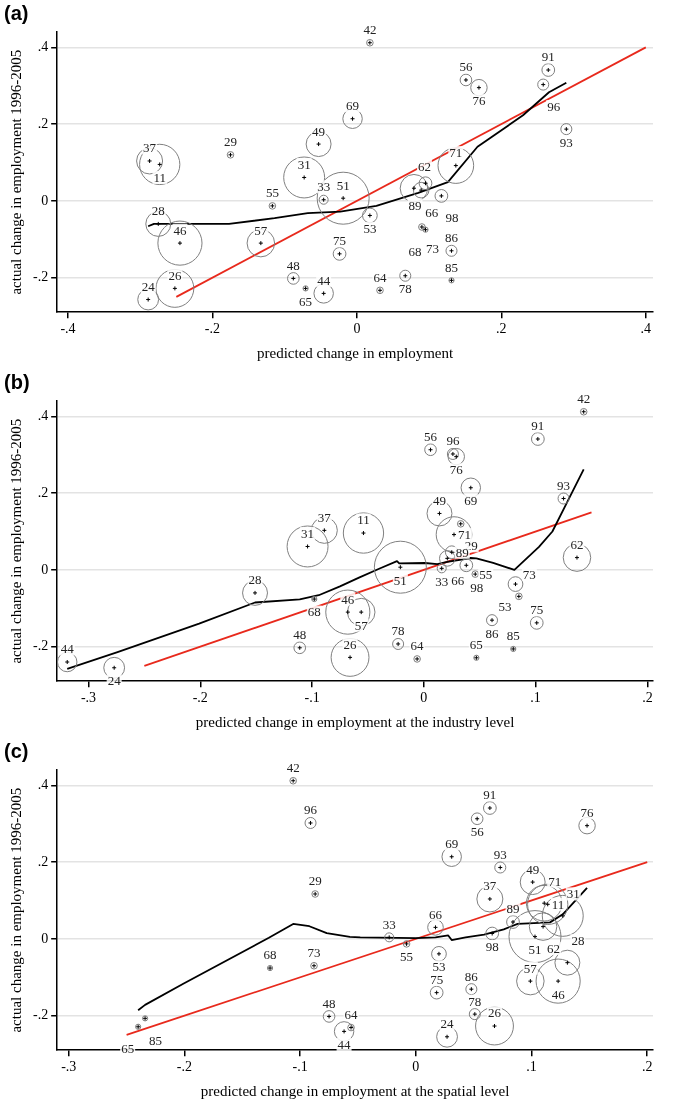 Image resolution: width=680 pixels, height=1108 pixels. I want to click on chart-title: (c), so click(16, 750).